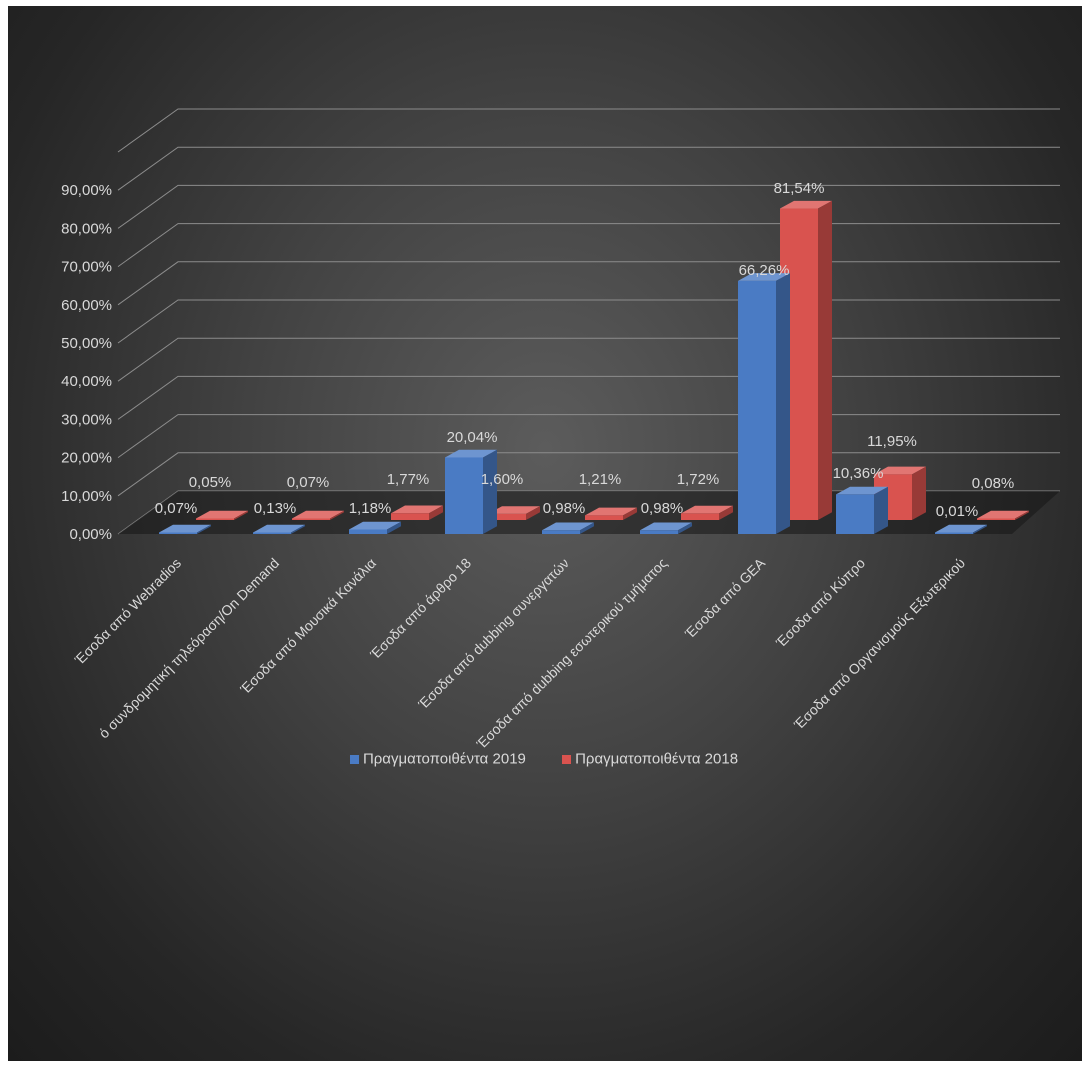  What do you see at coordinates (86, 305) in the screenshot?
I see `y-tick-label: 60,00%` at bounding box center [86, 305].